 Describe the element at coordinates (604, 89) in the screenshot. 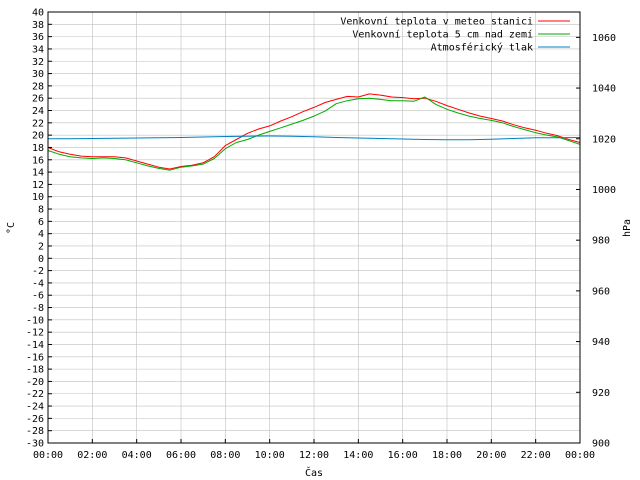

I see `y2-tick-label: 1040` at that location.